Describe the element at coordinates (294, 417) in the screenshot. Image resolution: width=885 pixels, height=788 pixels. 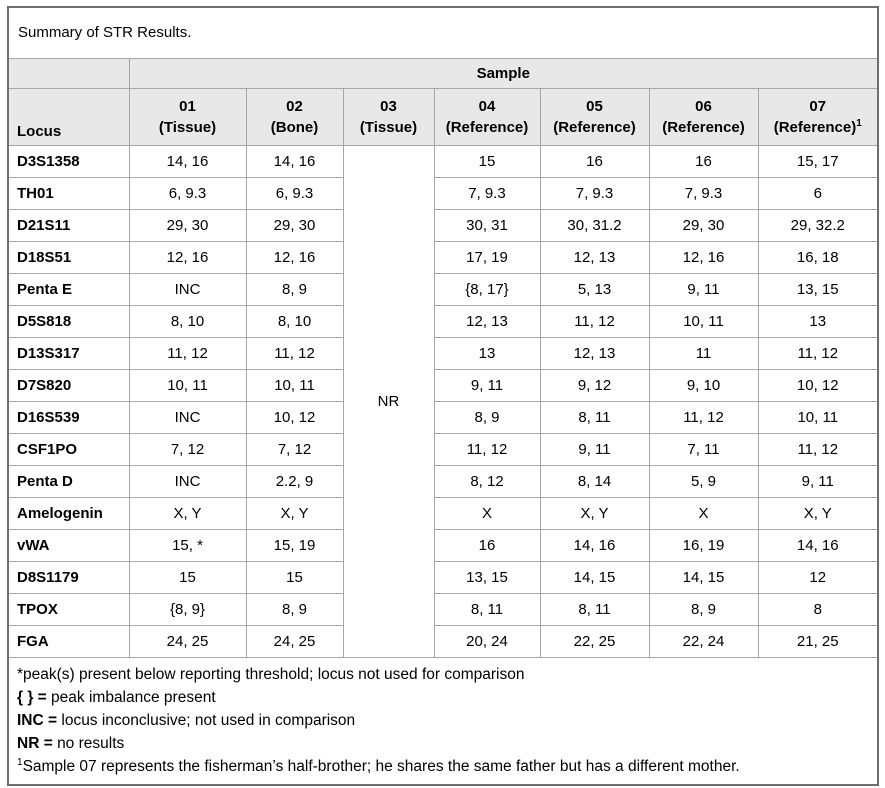
I see `allele-value-cell: 10, 12` at that location.